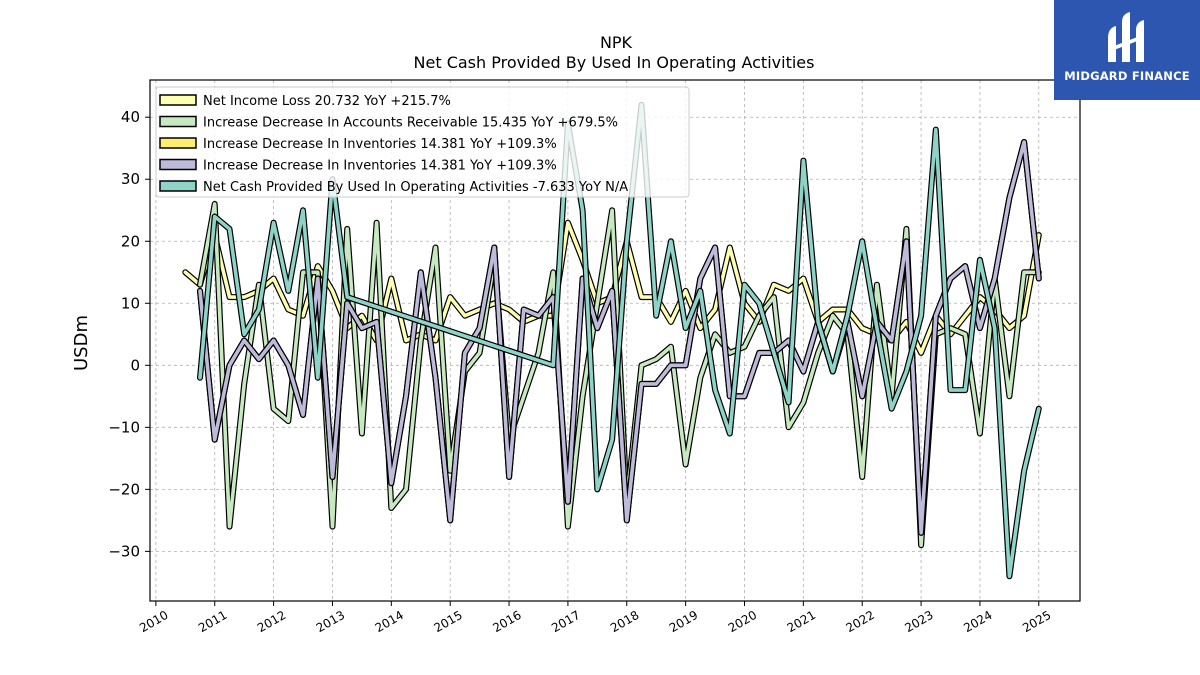  What do you see at coordinates (1127, 76) in the screenshot?
I see `brand-name: MIDGARD FINANCE` at bounding box center [1127, 76].